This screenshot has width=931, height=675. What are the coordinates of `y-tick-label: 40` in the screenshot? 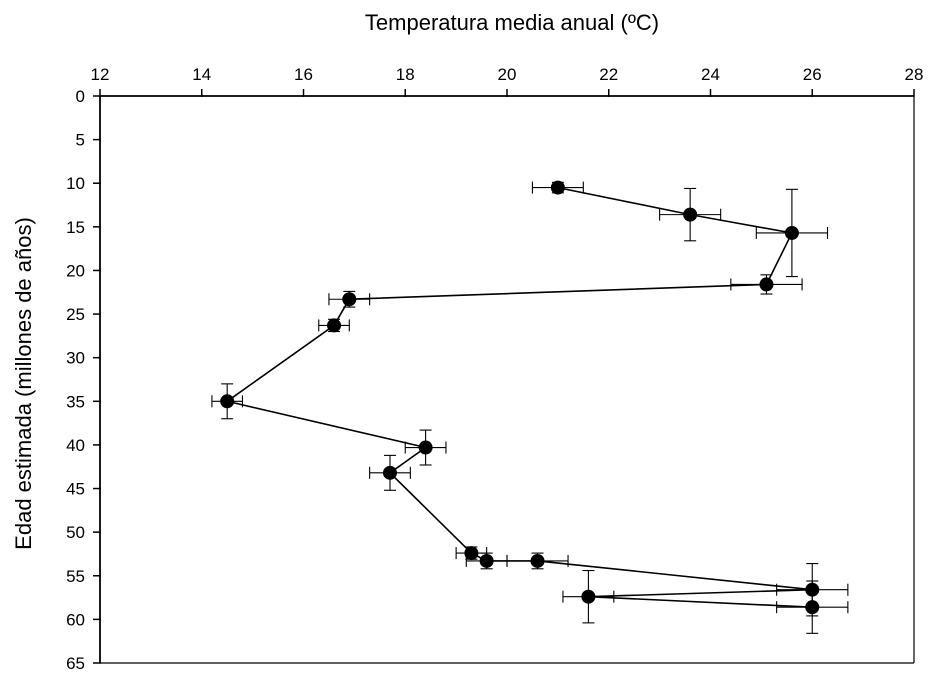 It's located at (75, 445).